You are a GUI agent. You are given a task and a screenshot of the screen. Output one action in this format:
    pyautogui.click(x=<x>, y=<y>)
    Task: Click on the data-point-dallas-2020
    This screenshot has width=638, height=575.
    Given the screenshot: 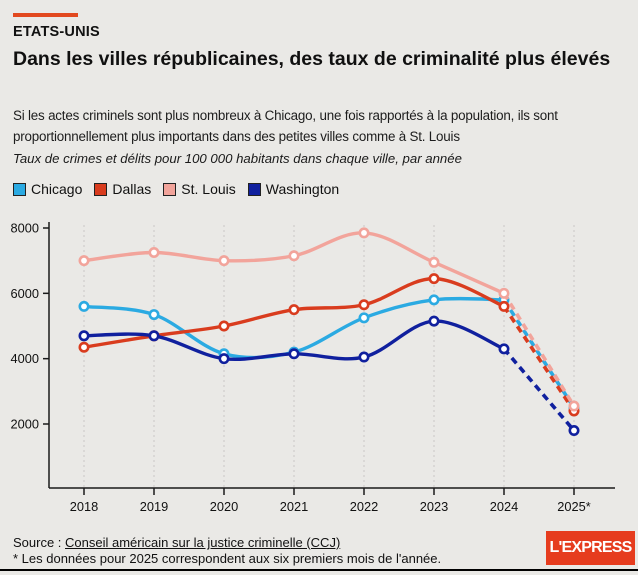 What is the action you would take?
    pyautogui.click(x=224, y=326)
    